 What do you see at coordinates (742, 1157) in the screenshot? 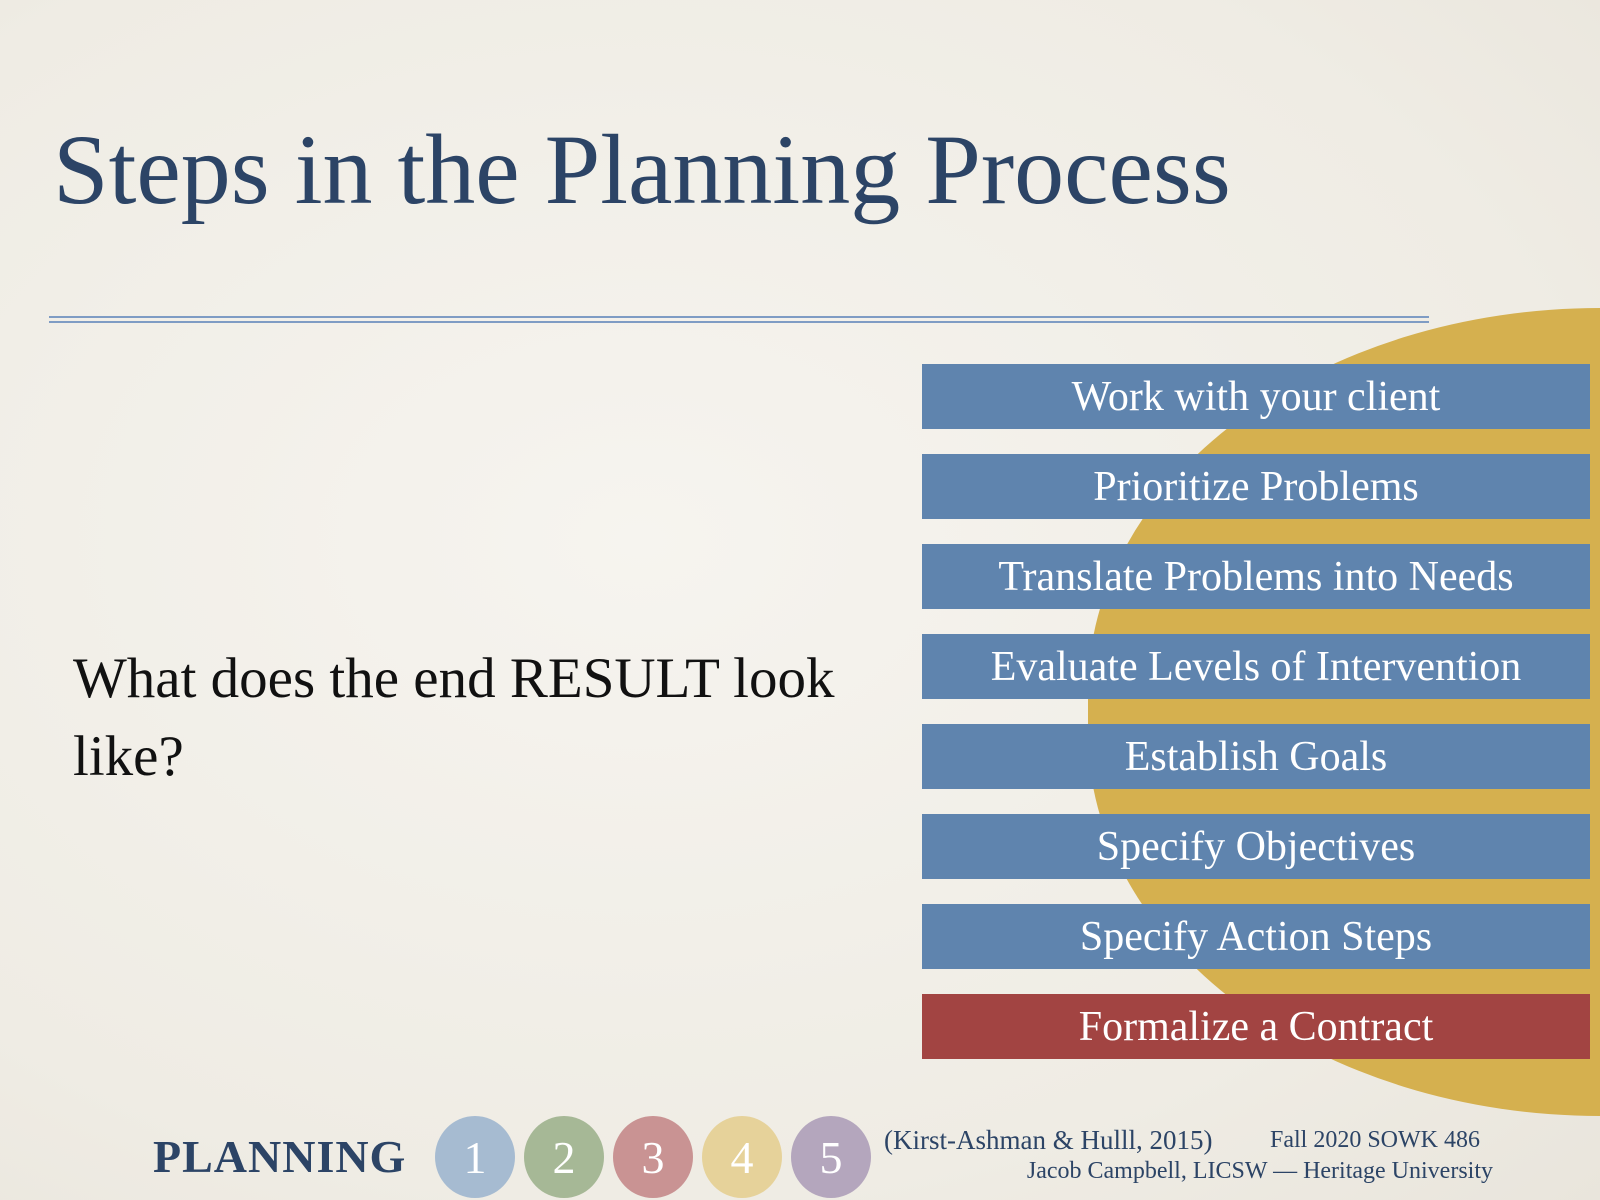
I see `phase-circle-4: 4` at bounding box center [742, 1157].